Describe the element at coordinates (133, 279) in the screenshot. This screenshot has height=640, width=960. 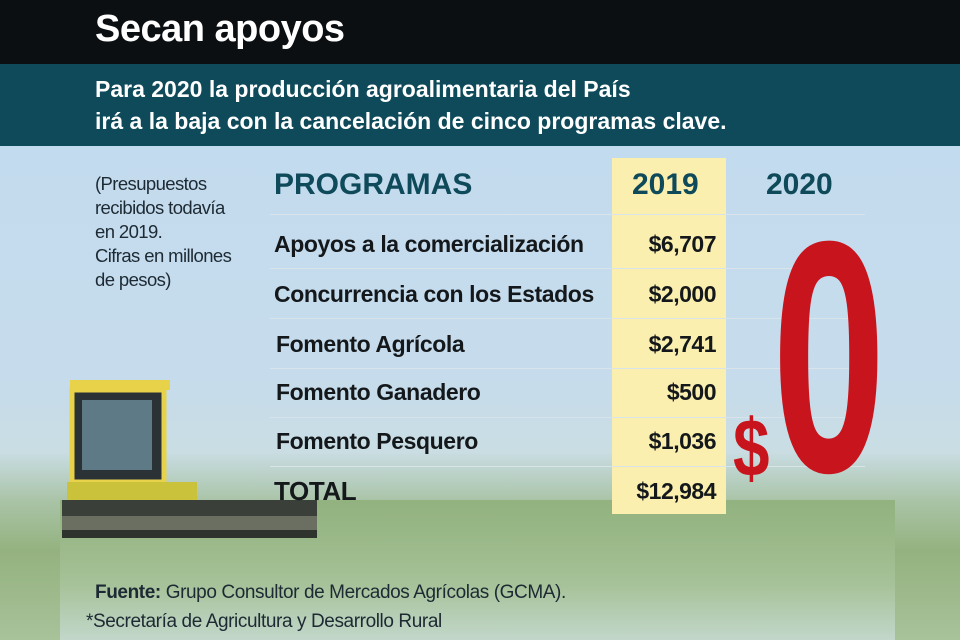
I see `note-line: de pesos)` at that location.